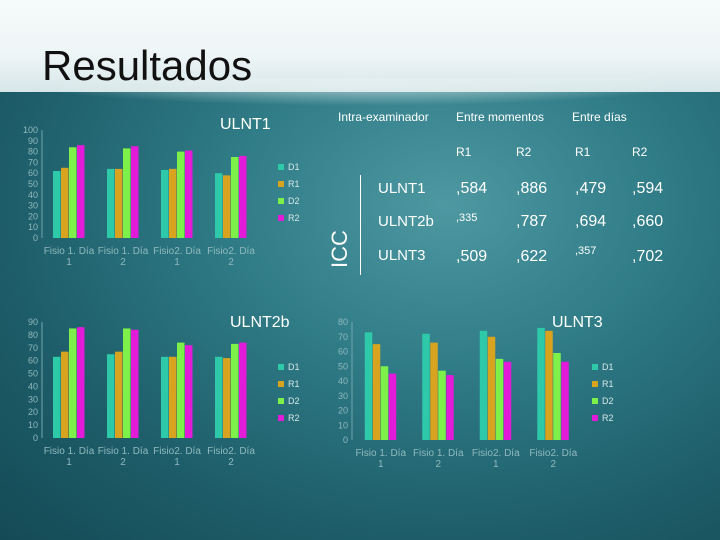 This screenshot has width=720, height=540. Describe the element at coordinates (608, 384) in the screenshot. I see `legend-label: R1` at that location.